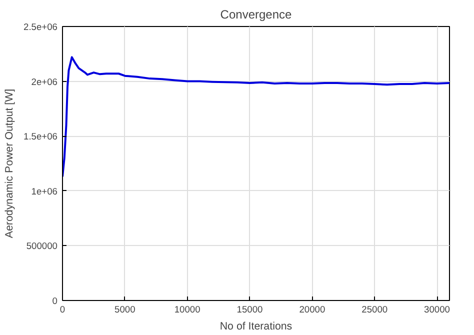 Image resolution: width=474 pixels, height=335 pixels. Describe the element at coordinates (256, 15) in the screenshot. I see `chart-title: Convergence` at that location.